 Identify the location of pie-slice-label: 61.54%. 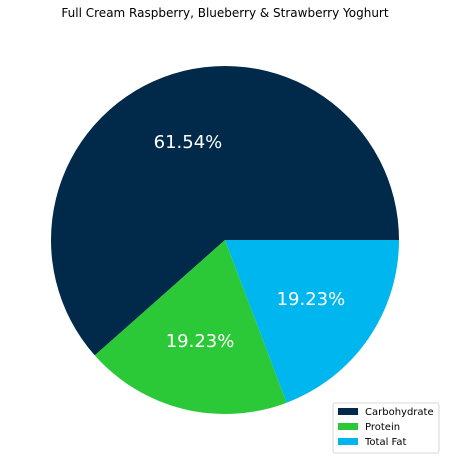
(188, 142).